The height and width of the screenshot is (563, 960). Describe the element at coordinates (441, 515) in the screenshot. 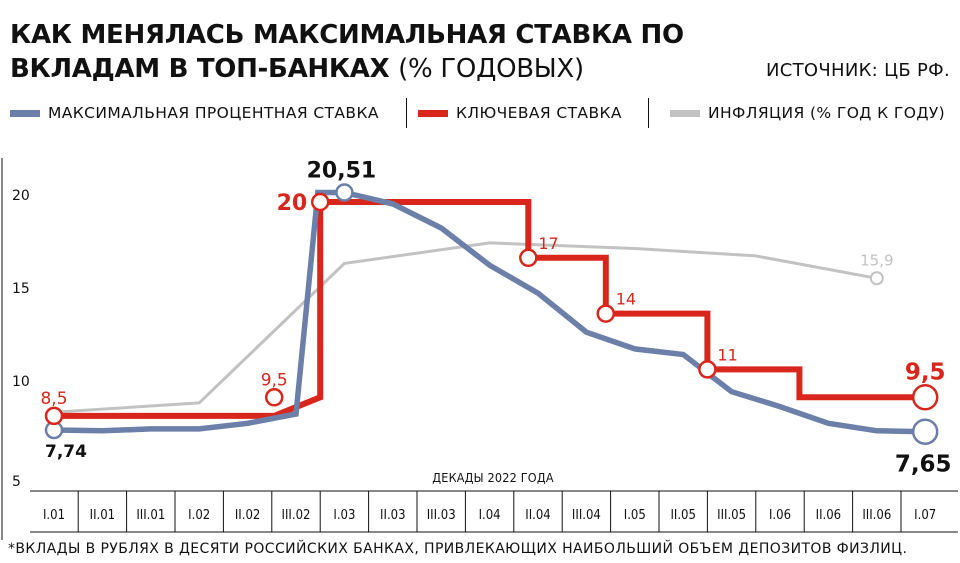

I see `x-tick-label: III.03` at that location.